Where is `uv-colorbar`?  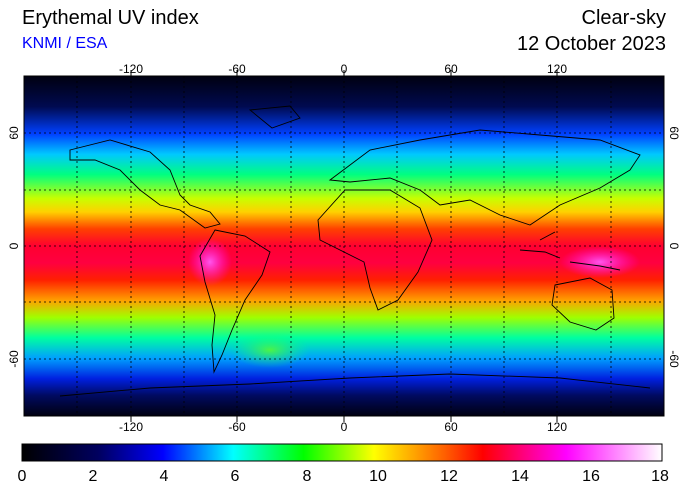
uv-colorbar is located at coordinates (342, 452).